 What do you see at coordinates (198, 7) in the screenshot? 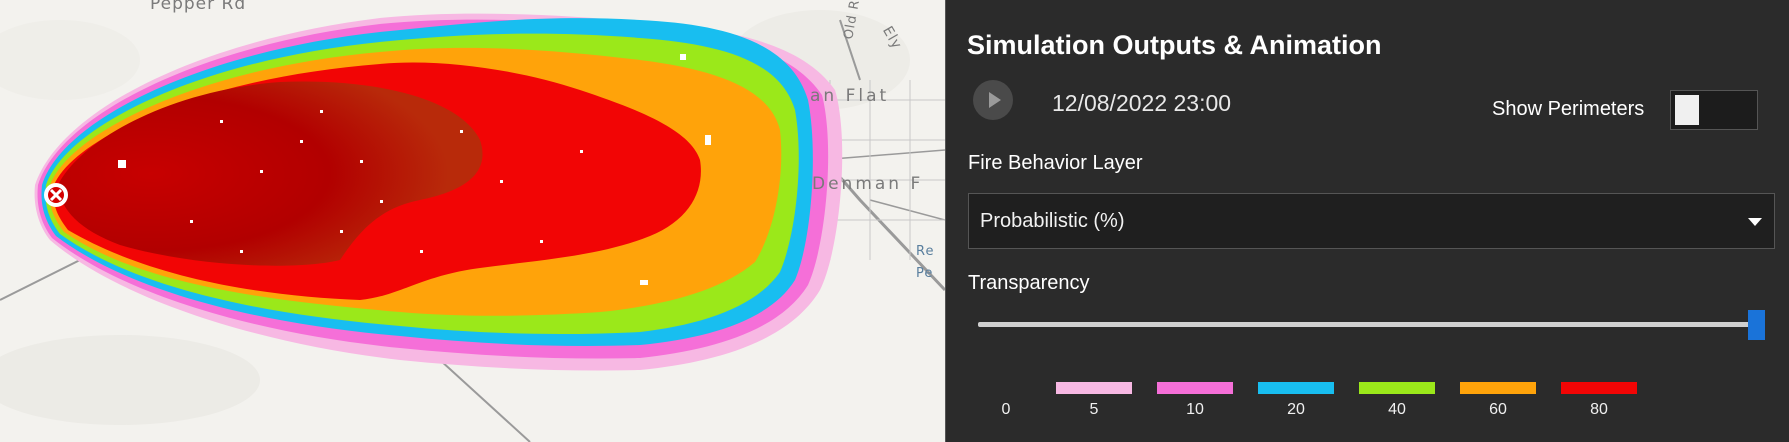
I see `map-label-road: Pepper Rd` at bounding box center [198, 7].